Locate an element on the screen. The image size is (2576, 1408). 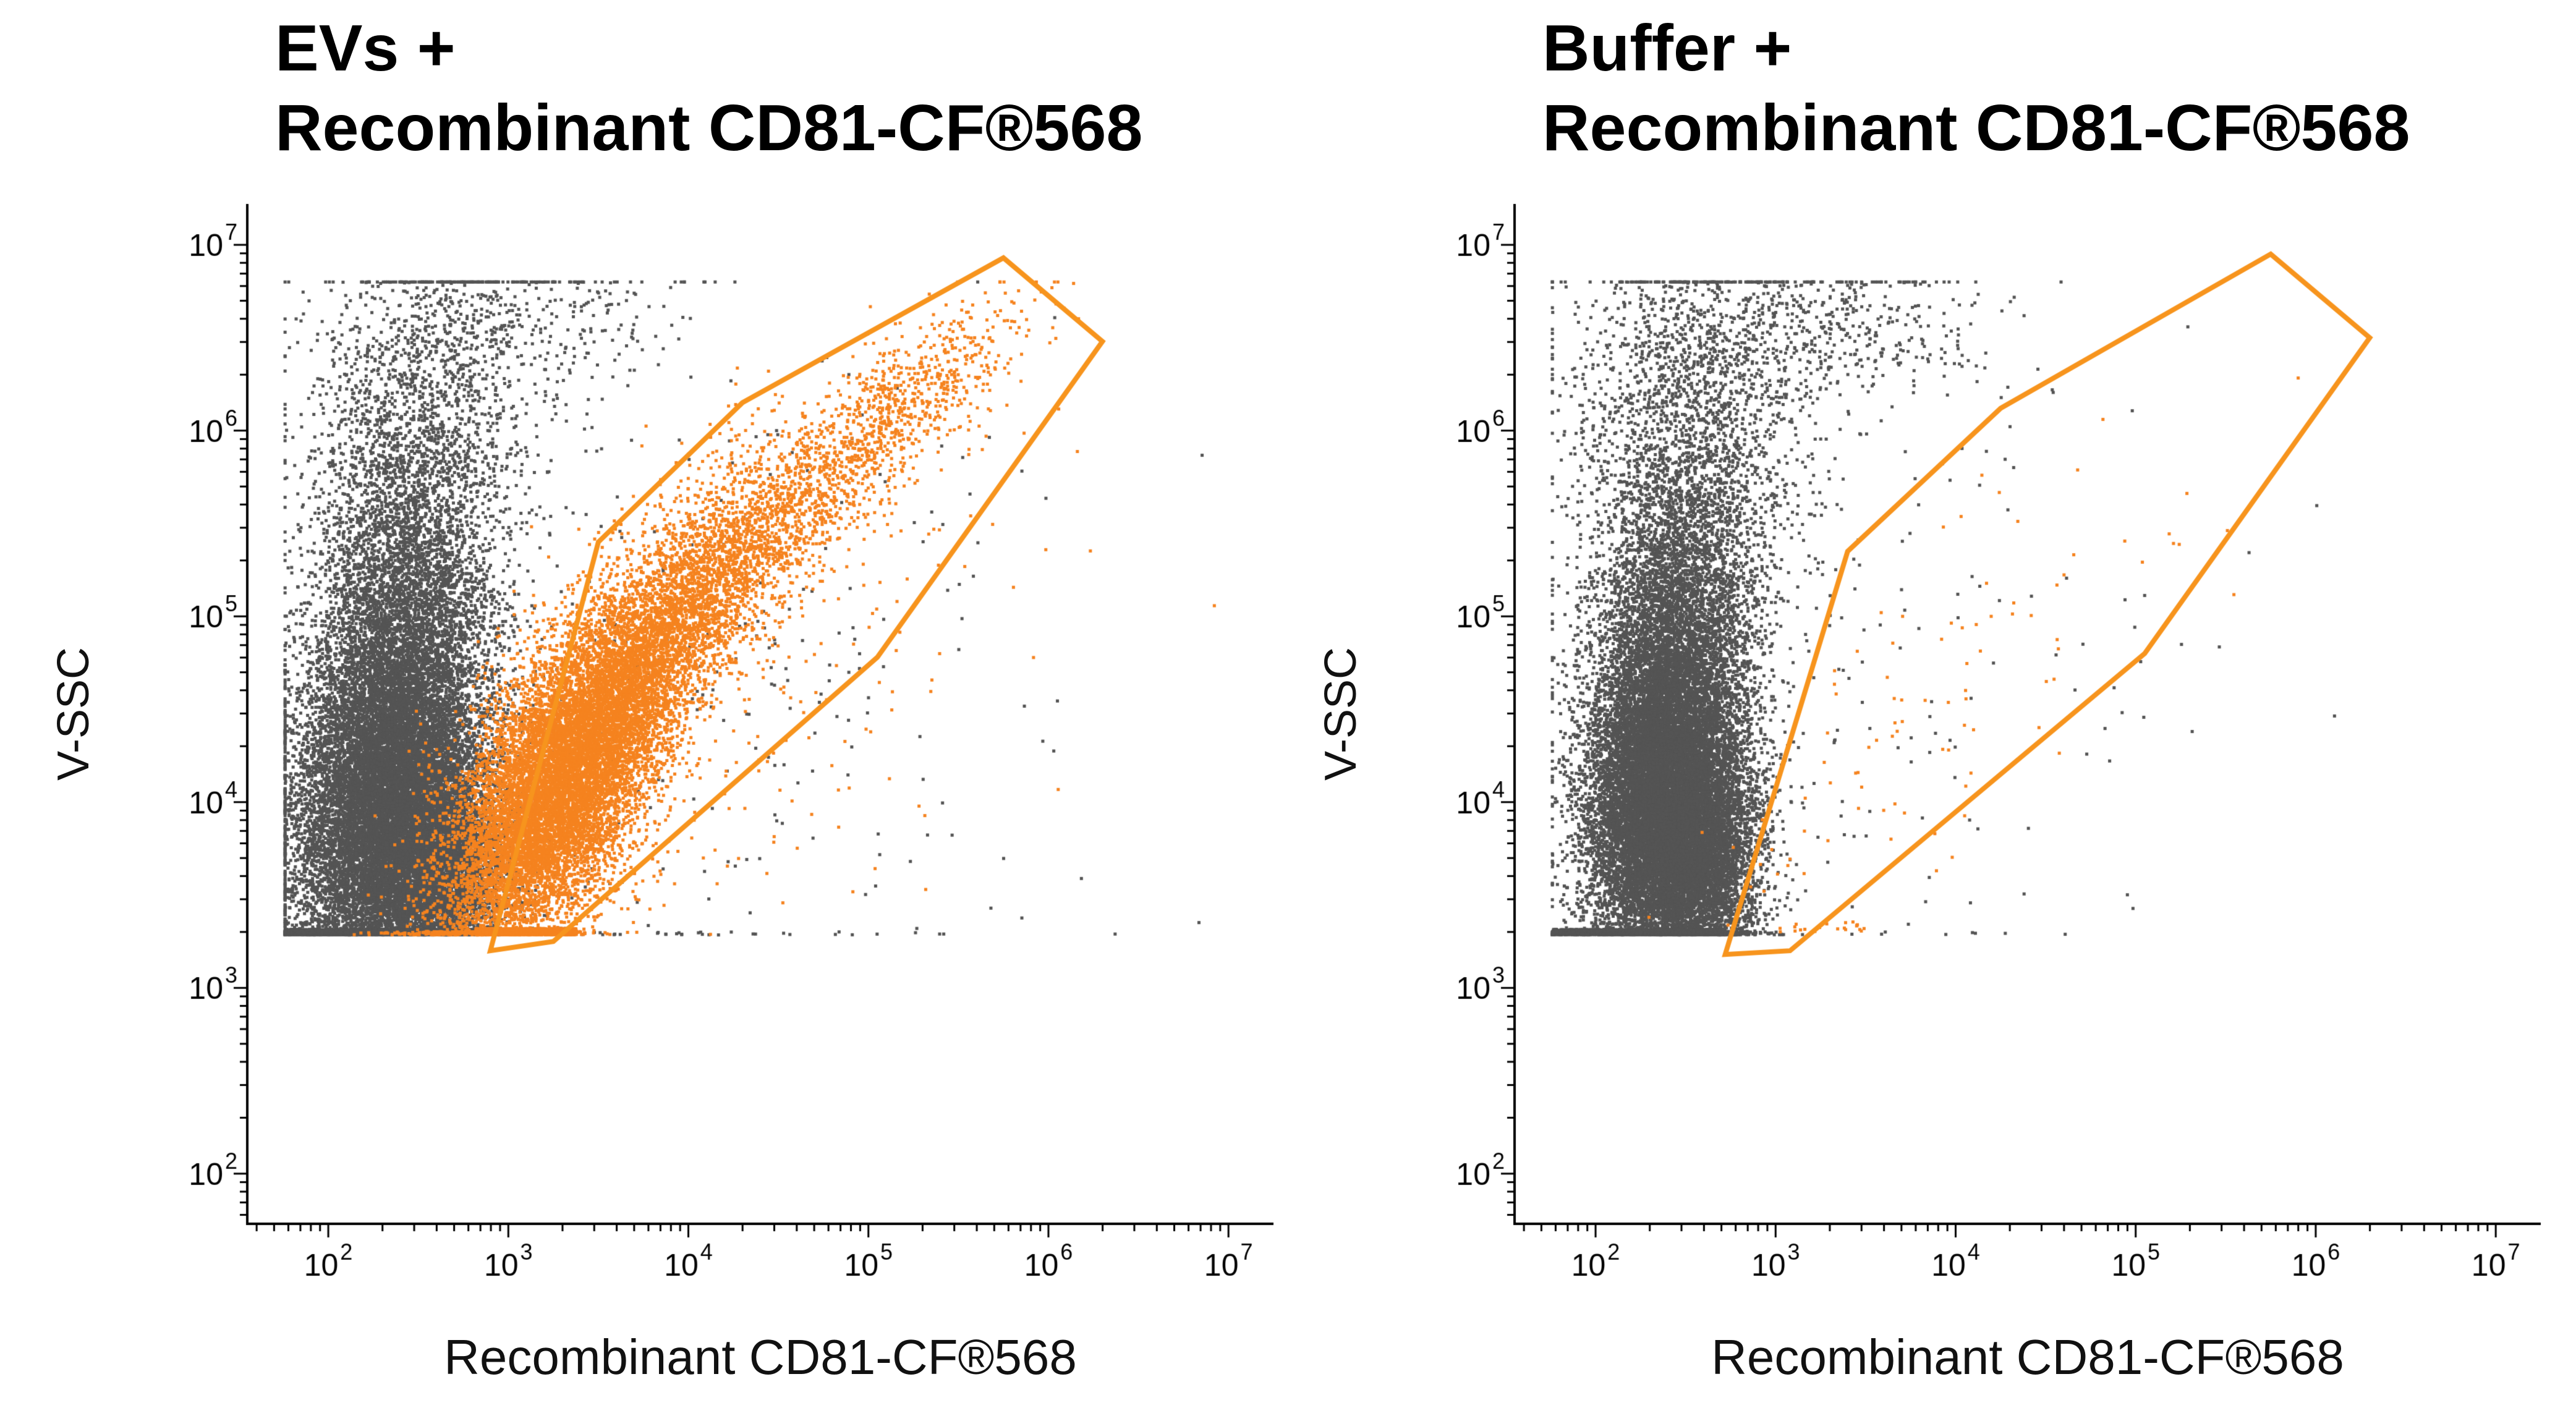
plot-title-buffer: Buffer + Recombinant CD81-CF®568 is located at coordinates (1976, 89).